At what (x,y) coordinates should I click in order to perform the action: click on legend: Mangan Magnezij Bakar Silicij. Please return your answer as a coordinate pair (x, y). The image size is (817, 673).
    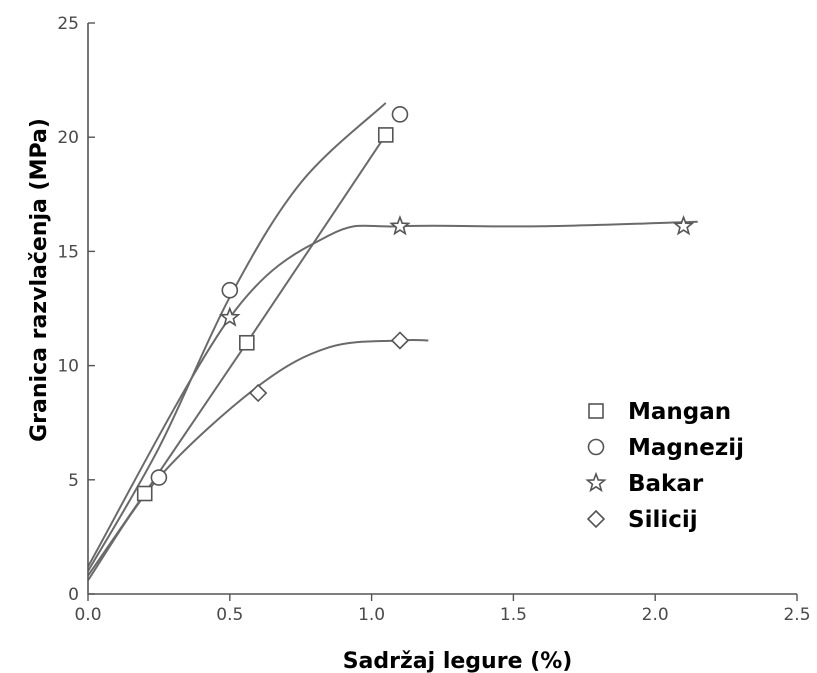
    Looking at the image, I should click on (664, 466).